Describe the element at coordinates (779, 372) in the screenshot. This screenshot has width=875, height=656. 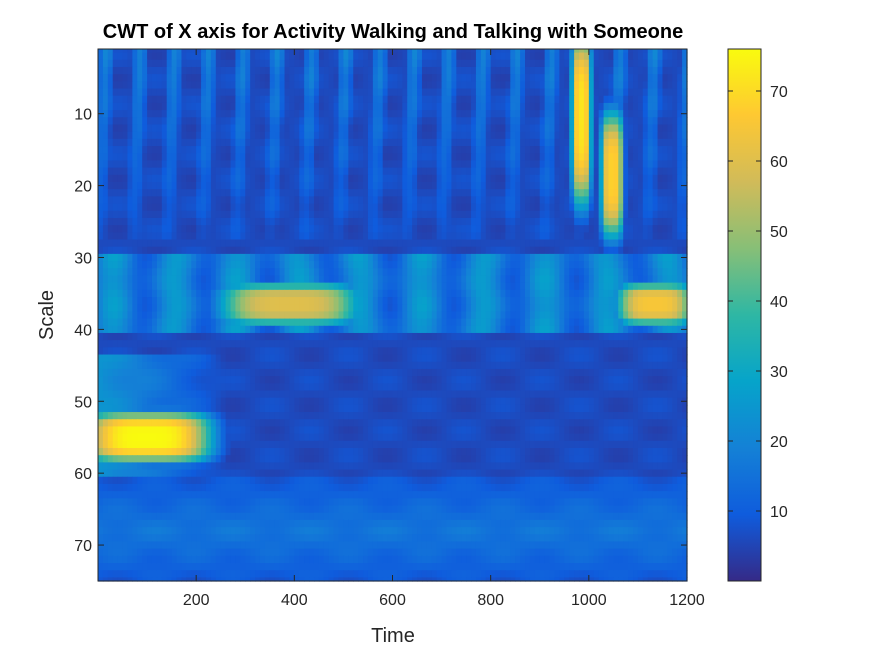
I see `colorbar-tick-label: 30` at that location.